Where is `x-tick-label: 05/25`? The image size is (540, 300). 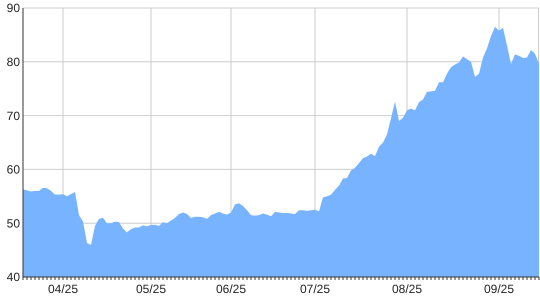
x-tick-label: 05/25 is located at coordinates (151, 289).